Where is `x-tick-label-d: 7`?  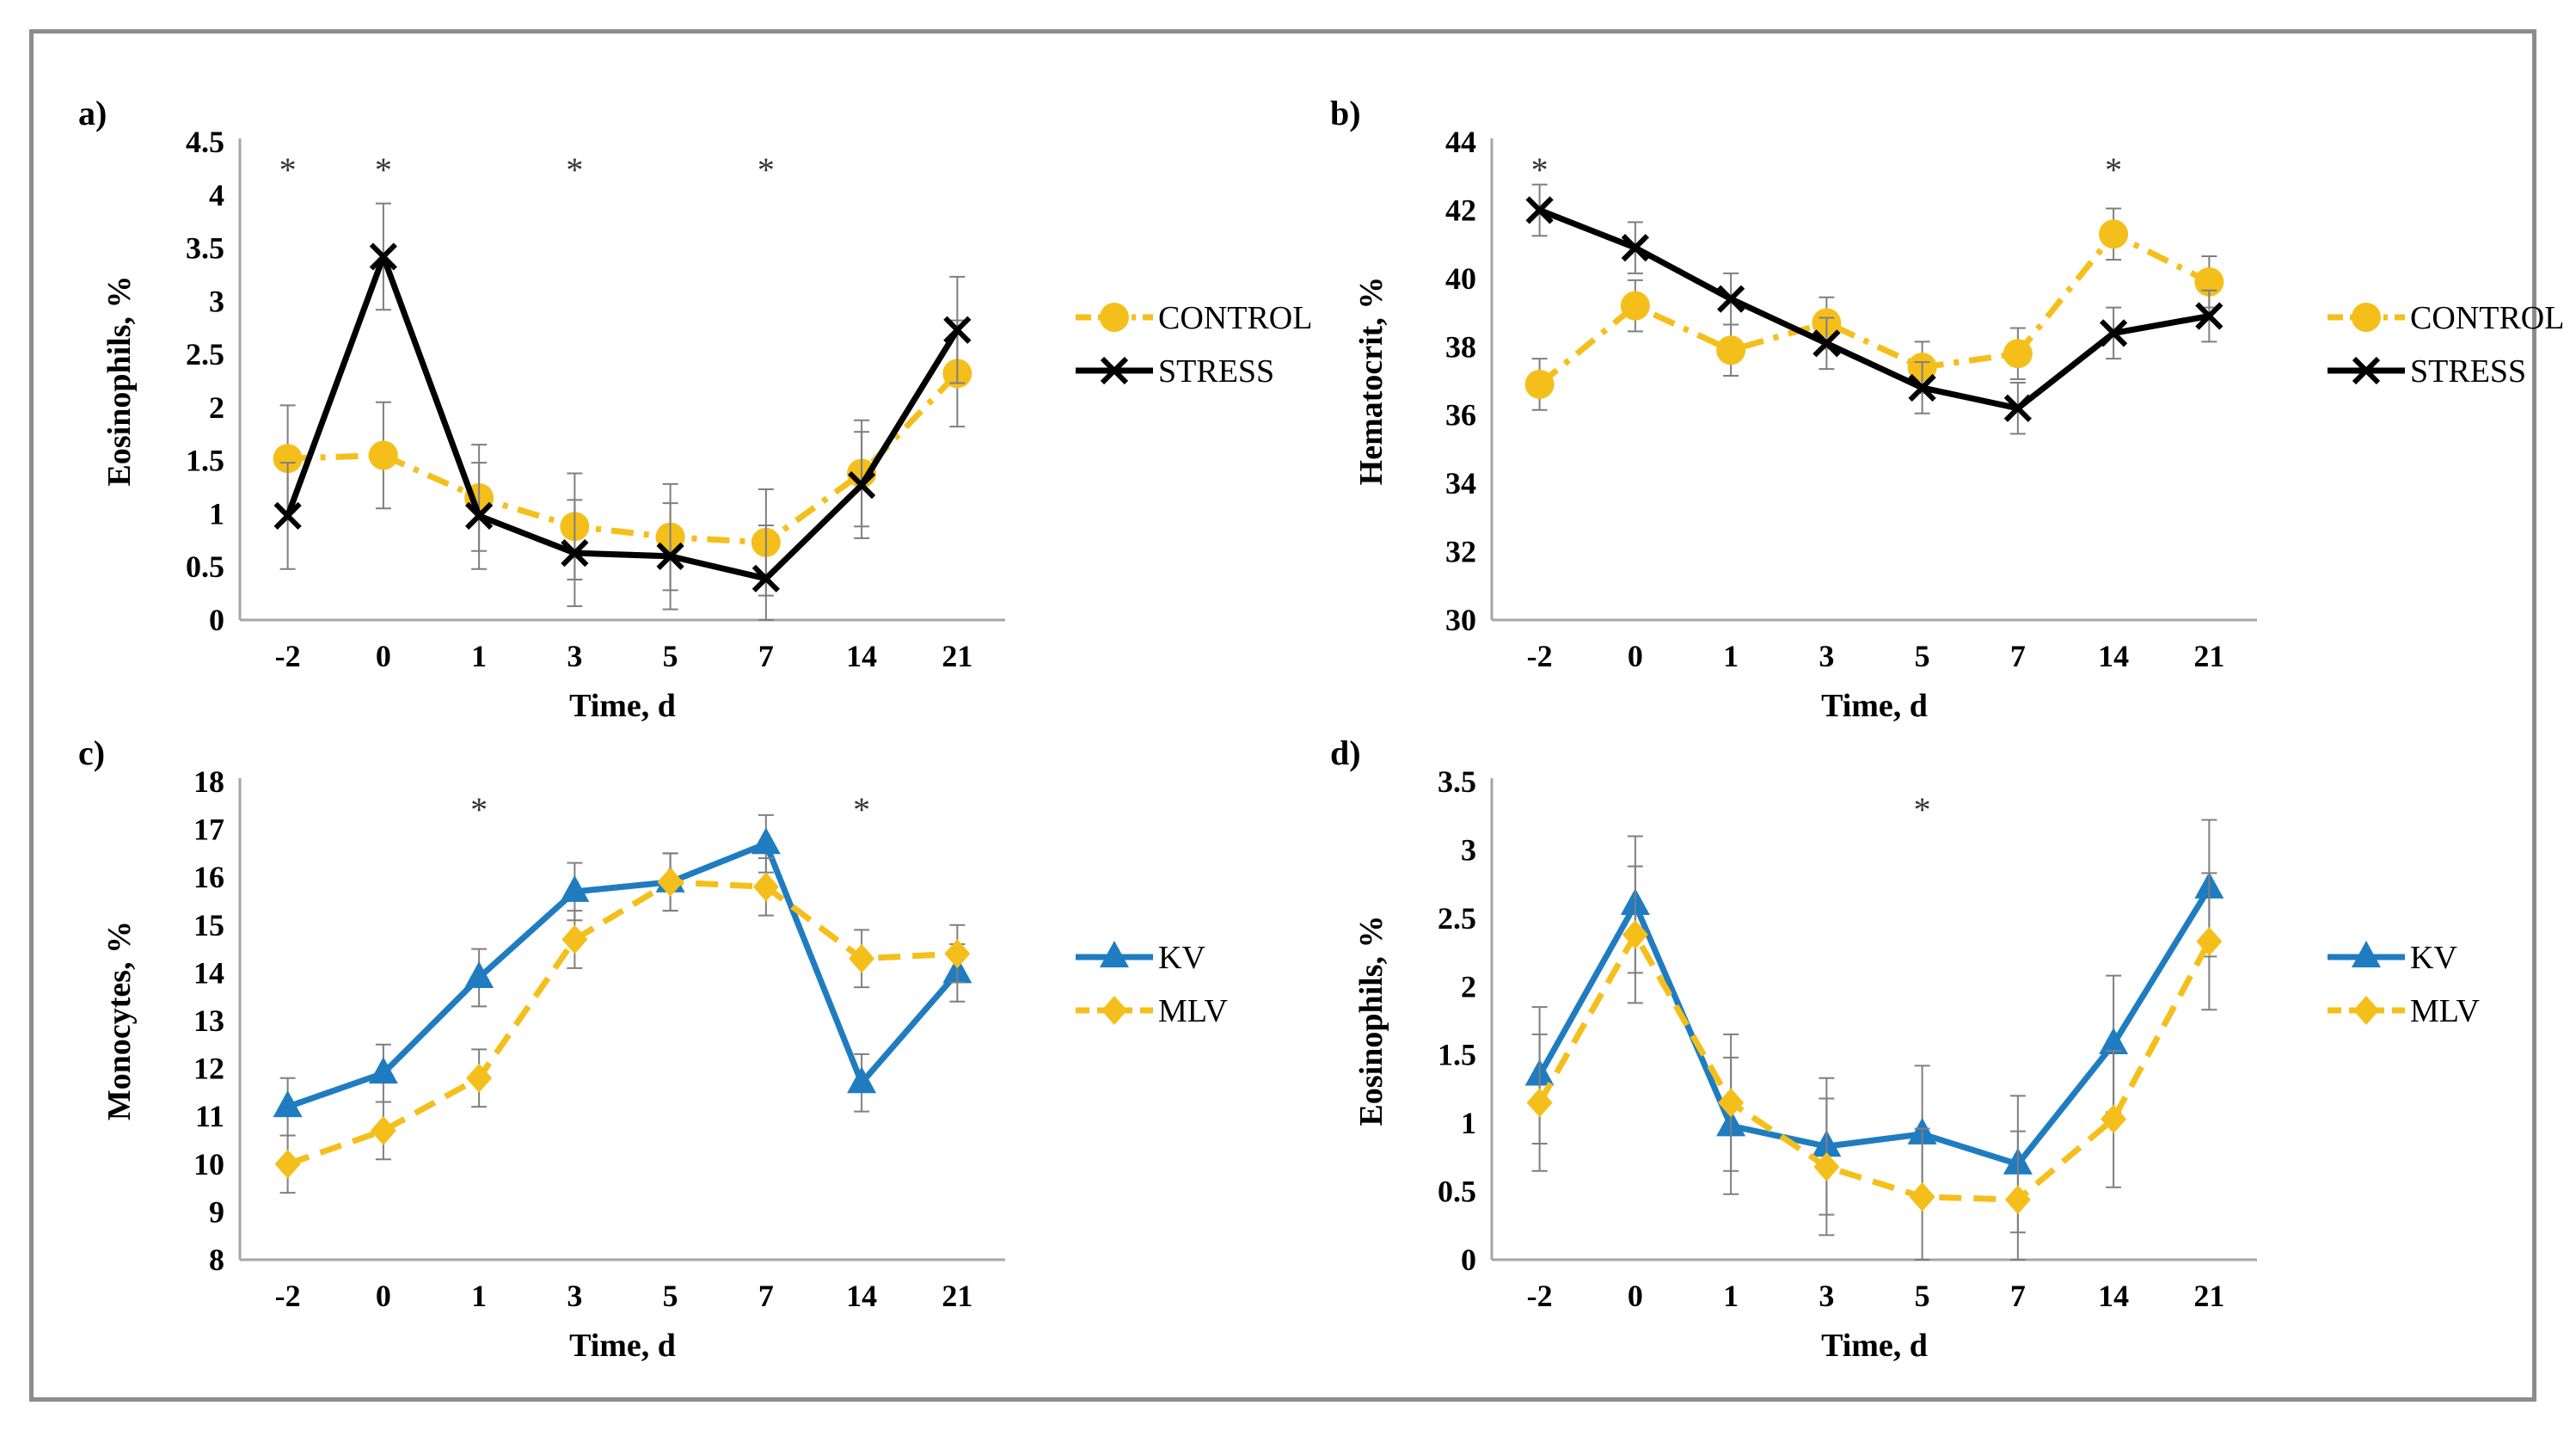 x-tick-label-d: 7 is located at coordinates (2018, 1296).